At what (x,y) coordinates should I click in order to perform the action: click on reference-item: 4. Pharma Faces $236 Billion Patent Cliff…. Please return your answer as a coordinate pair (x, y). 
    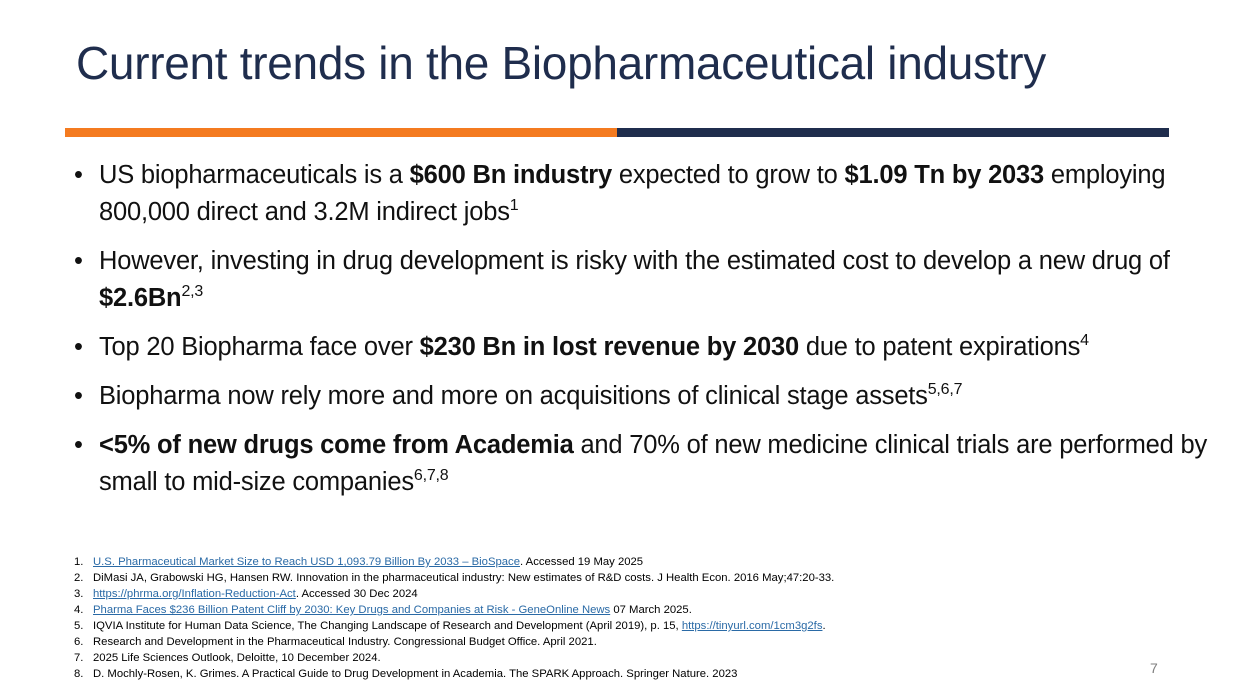
    Looking at the image, I should click on (614, 610).